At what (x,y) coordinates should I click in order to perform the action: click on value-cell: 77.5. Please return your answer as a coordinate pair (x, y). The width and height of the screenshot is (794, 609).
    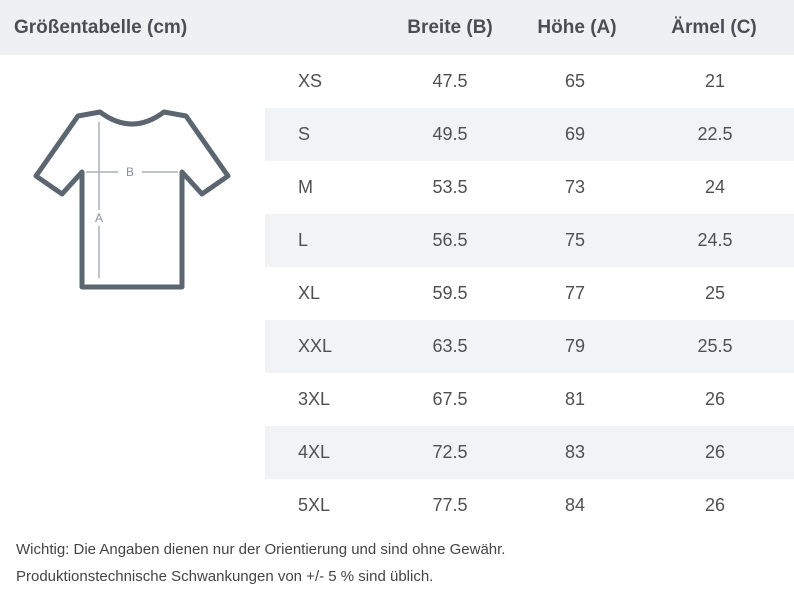
    Looking at the image, I should click on (450, 505).